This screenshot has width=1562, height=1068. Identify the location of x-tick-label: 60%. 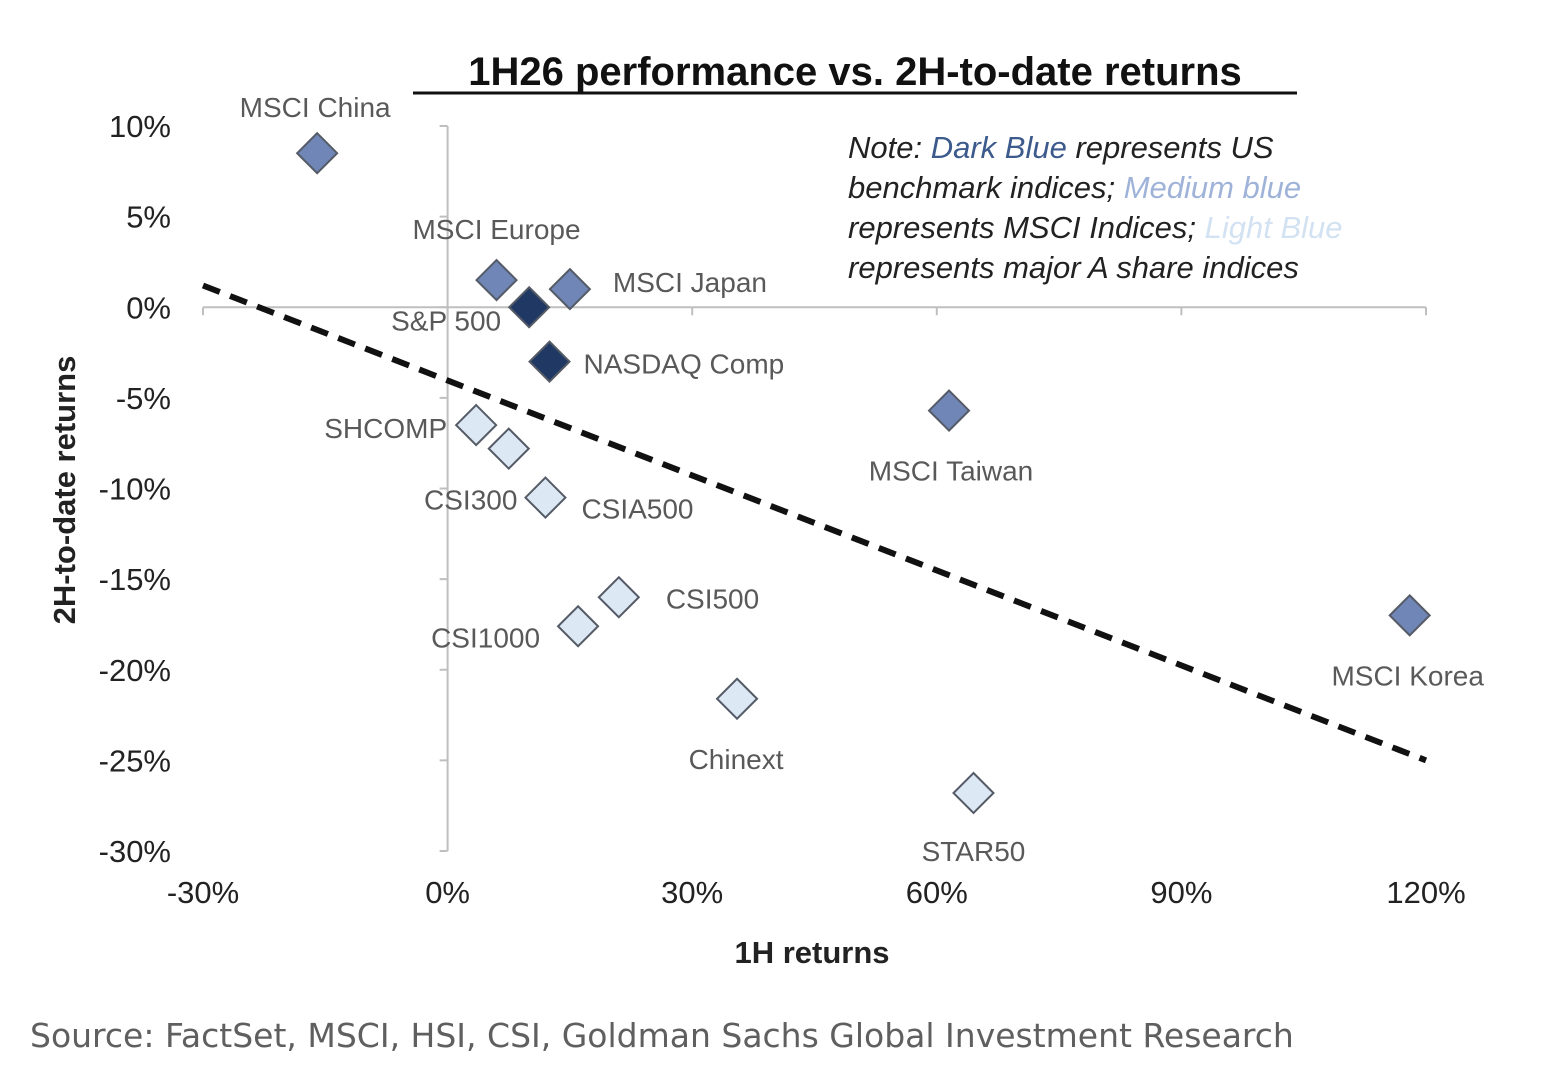
(937, 892).